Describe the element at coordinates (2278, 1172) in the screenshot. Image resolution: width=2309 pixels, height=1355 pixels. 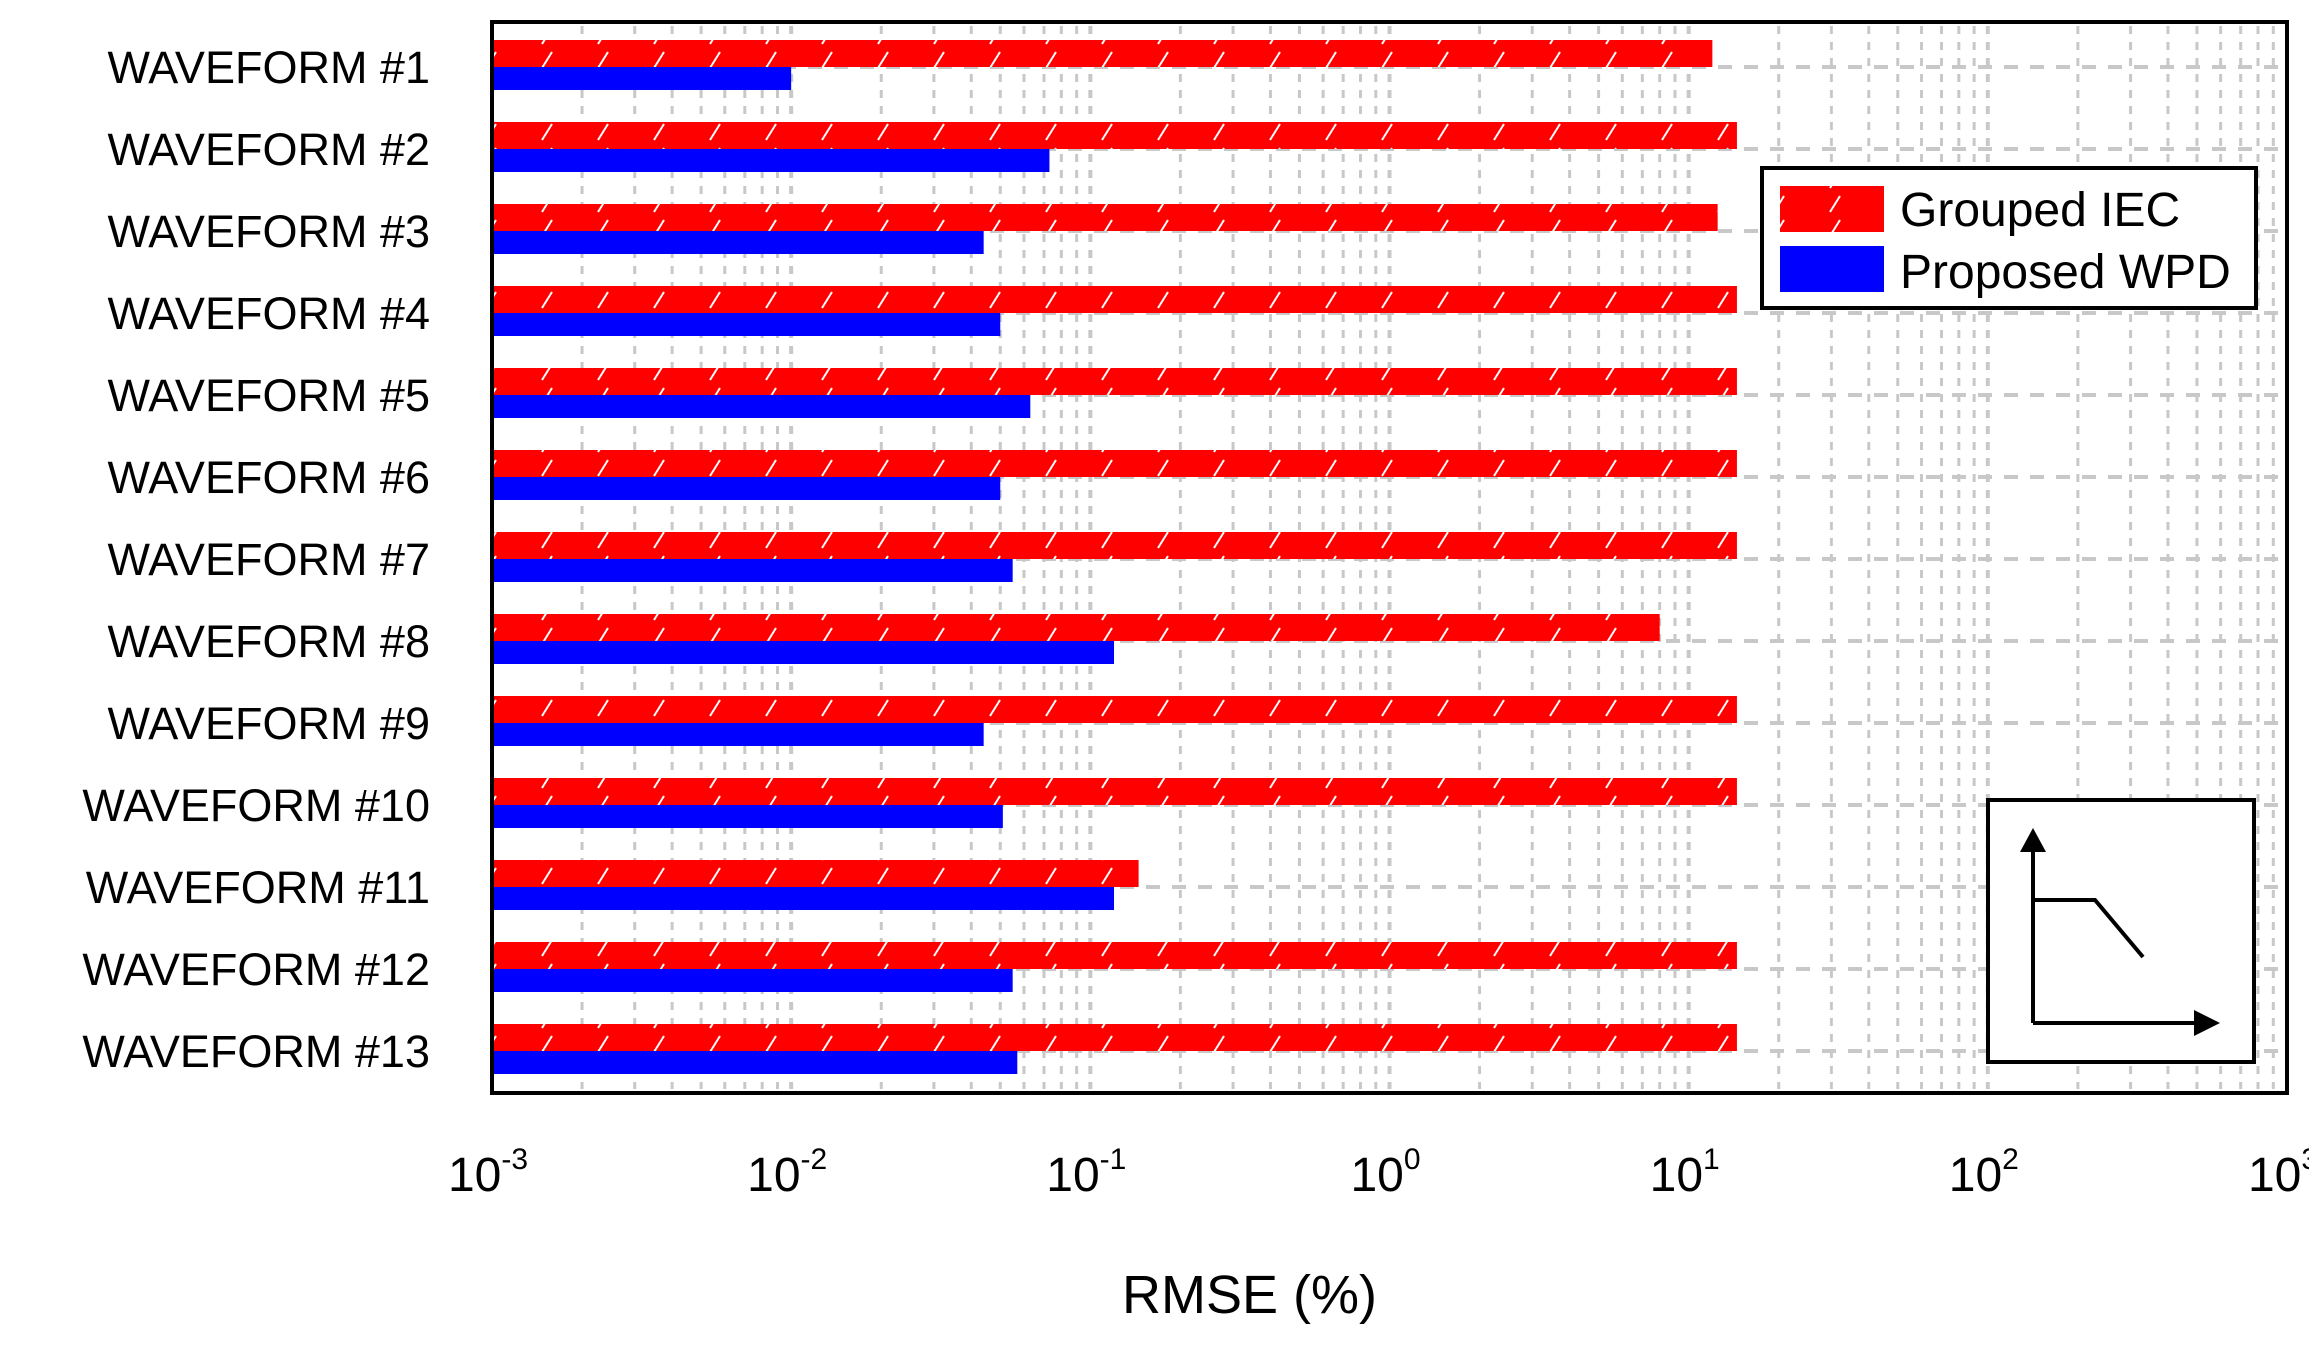
I see `x-tick-label: 10³` at that location.